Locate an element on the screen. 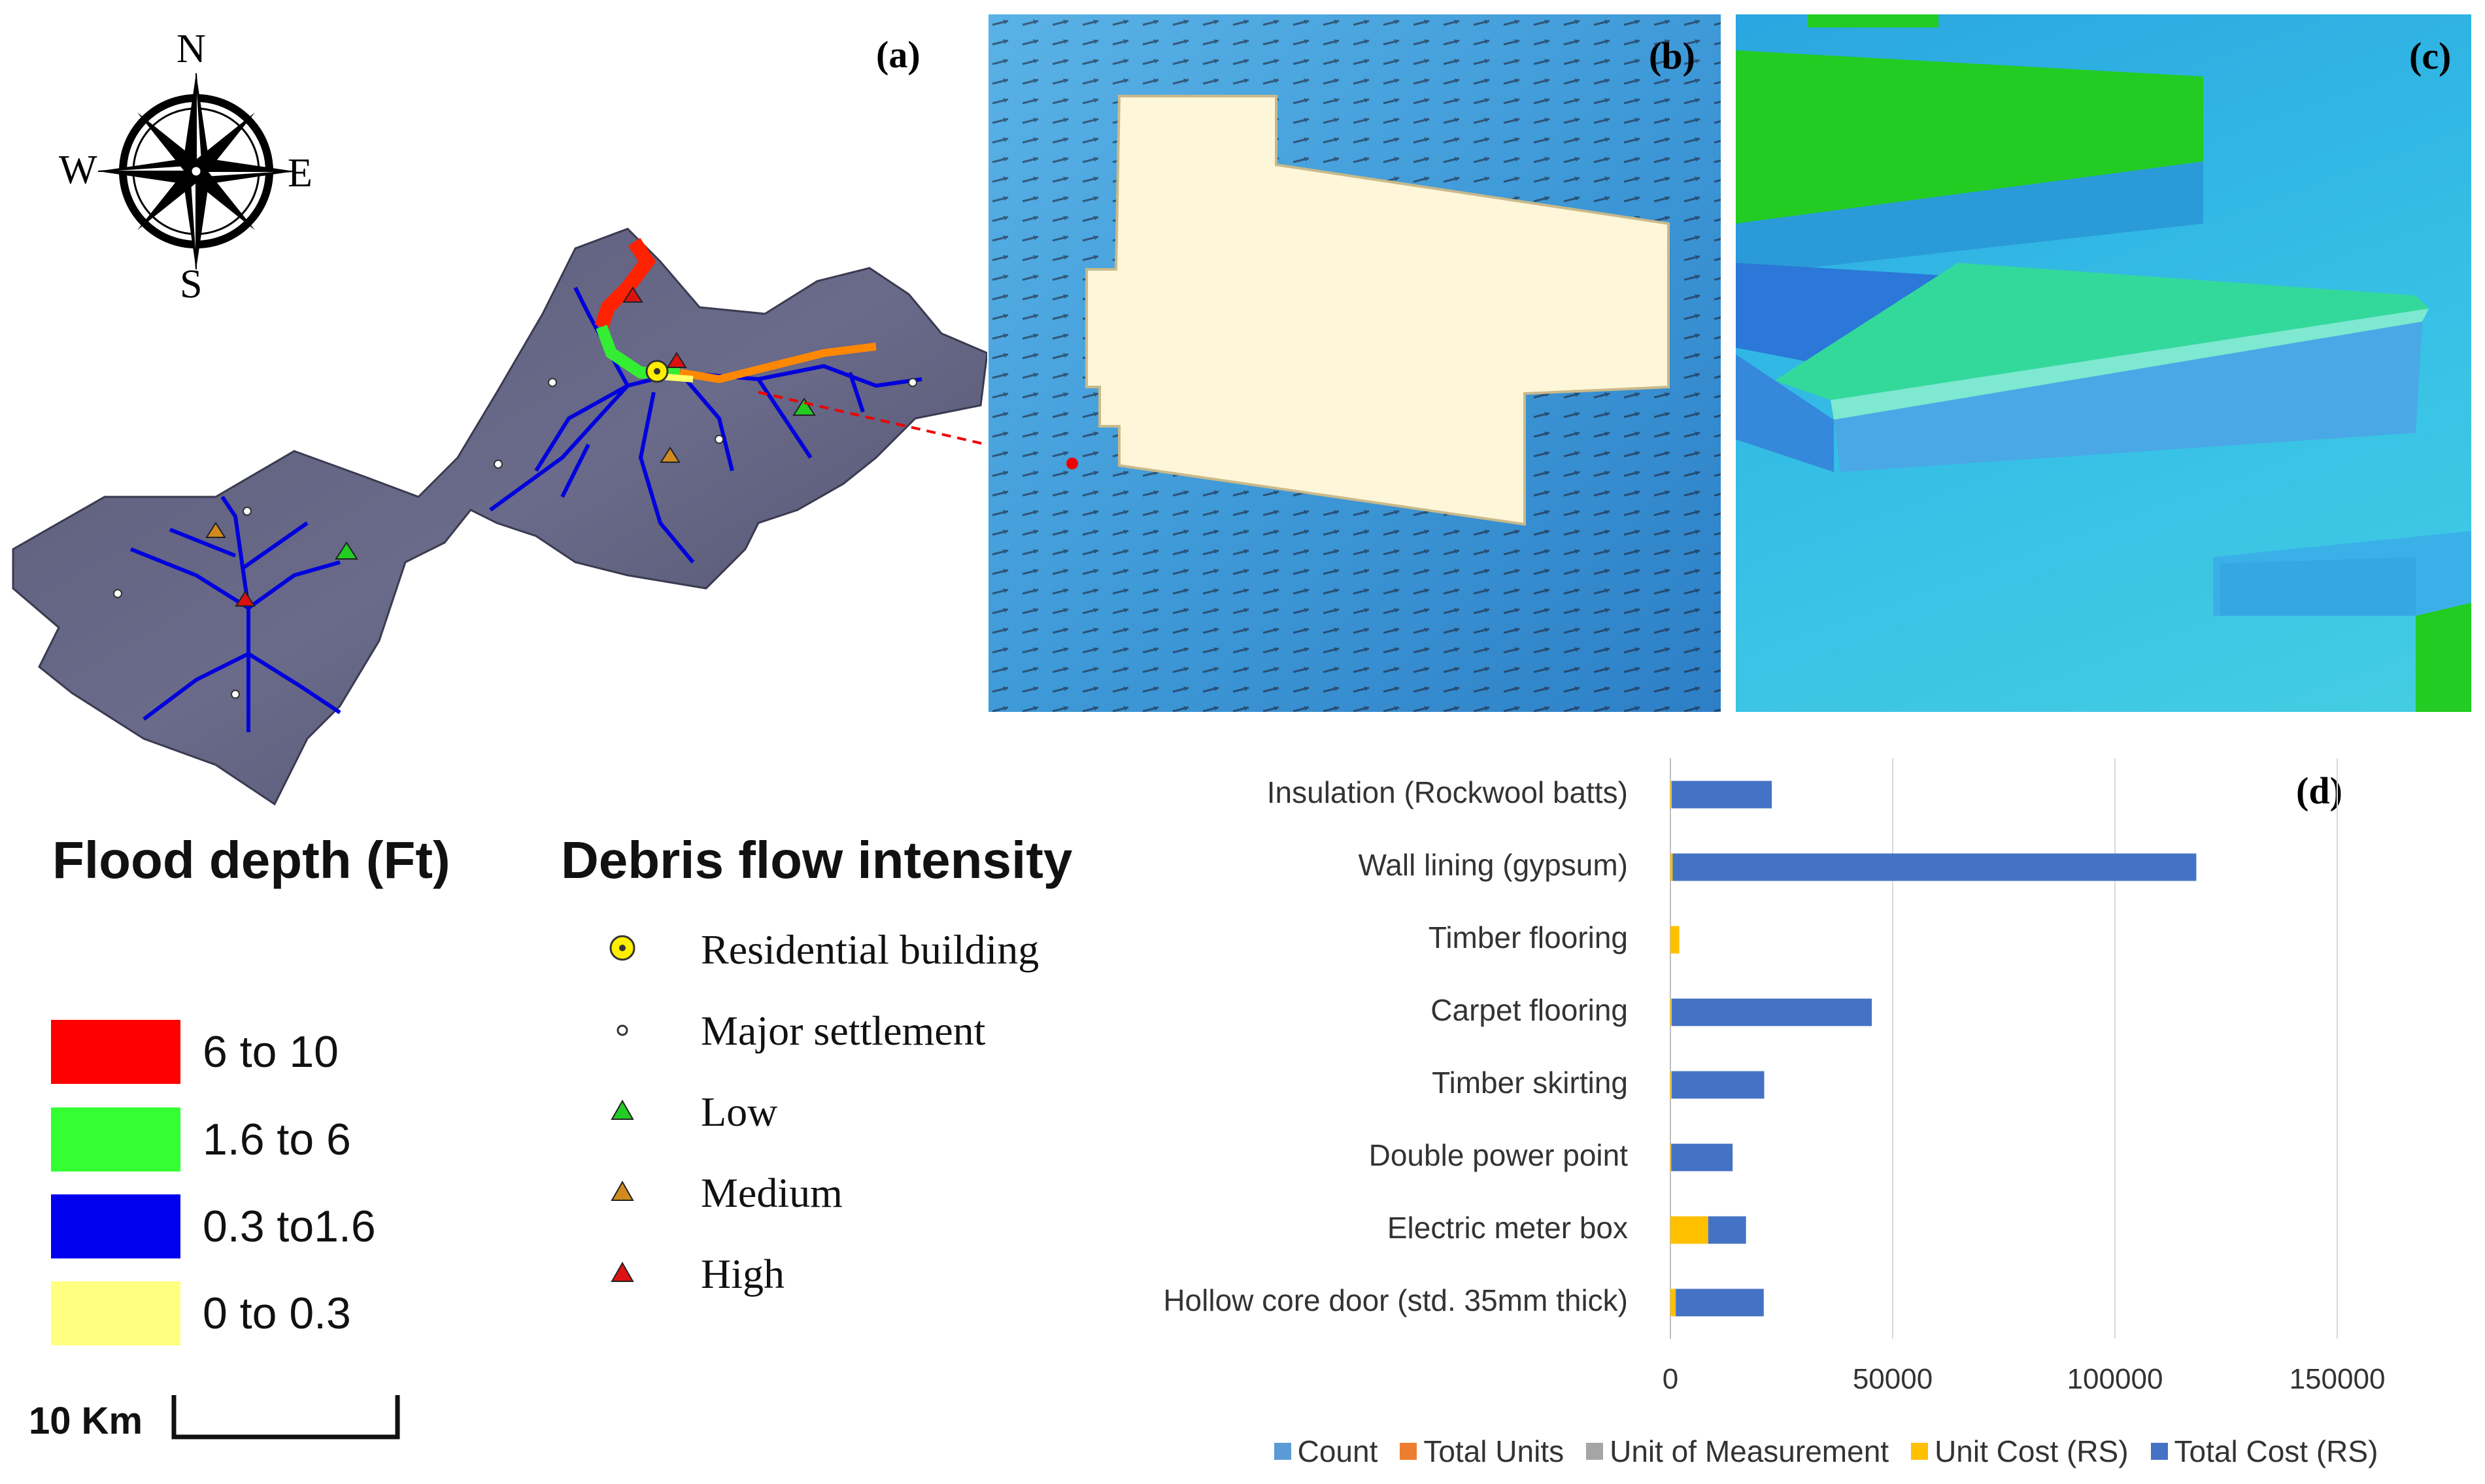  location-arrow is located at coordinates (872, 419).